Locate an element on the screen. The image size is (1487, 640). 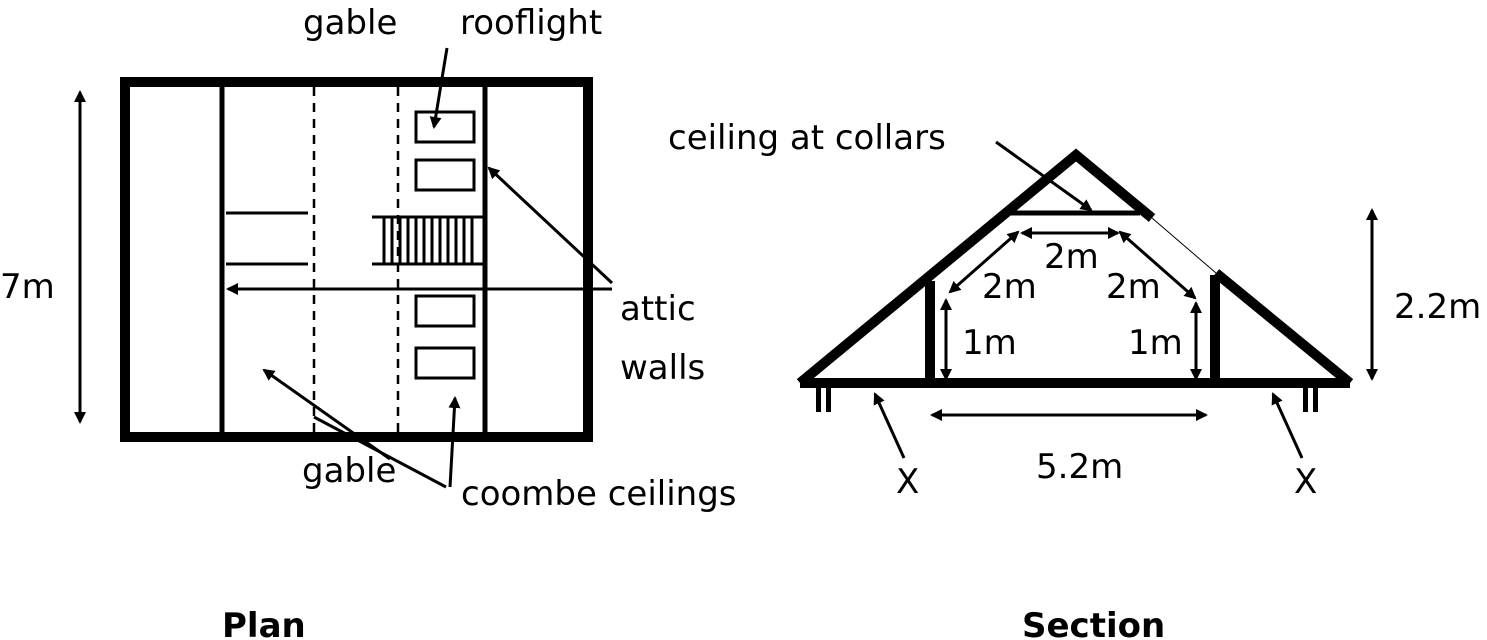
section-right-wall-label: 1m is located at coordinates (1155, 343).